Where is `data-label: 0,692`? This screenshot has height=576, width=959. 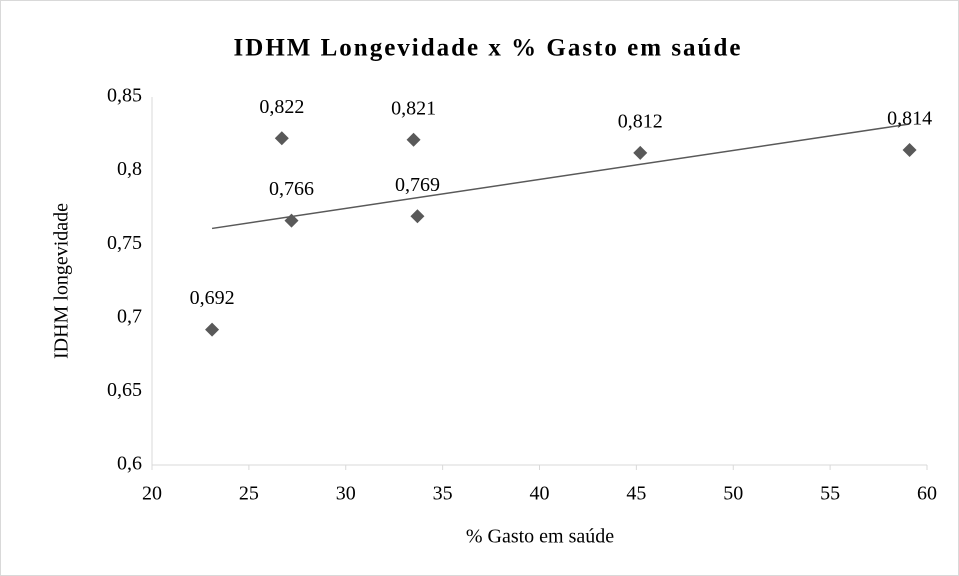 data-label: 0,692 is located at coordinates (212, 298).